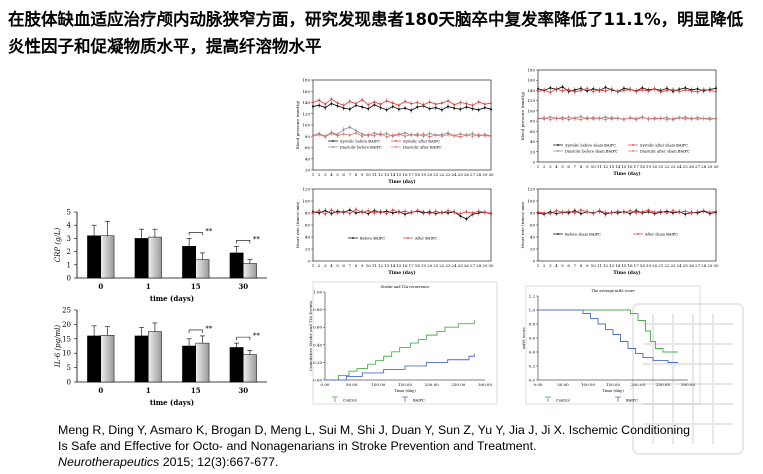  Describe the element at coordinates (350, 174) in the screenshot. I see `x-tick-label: 7` at that location.